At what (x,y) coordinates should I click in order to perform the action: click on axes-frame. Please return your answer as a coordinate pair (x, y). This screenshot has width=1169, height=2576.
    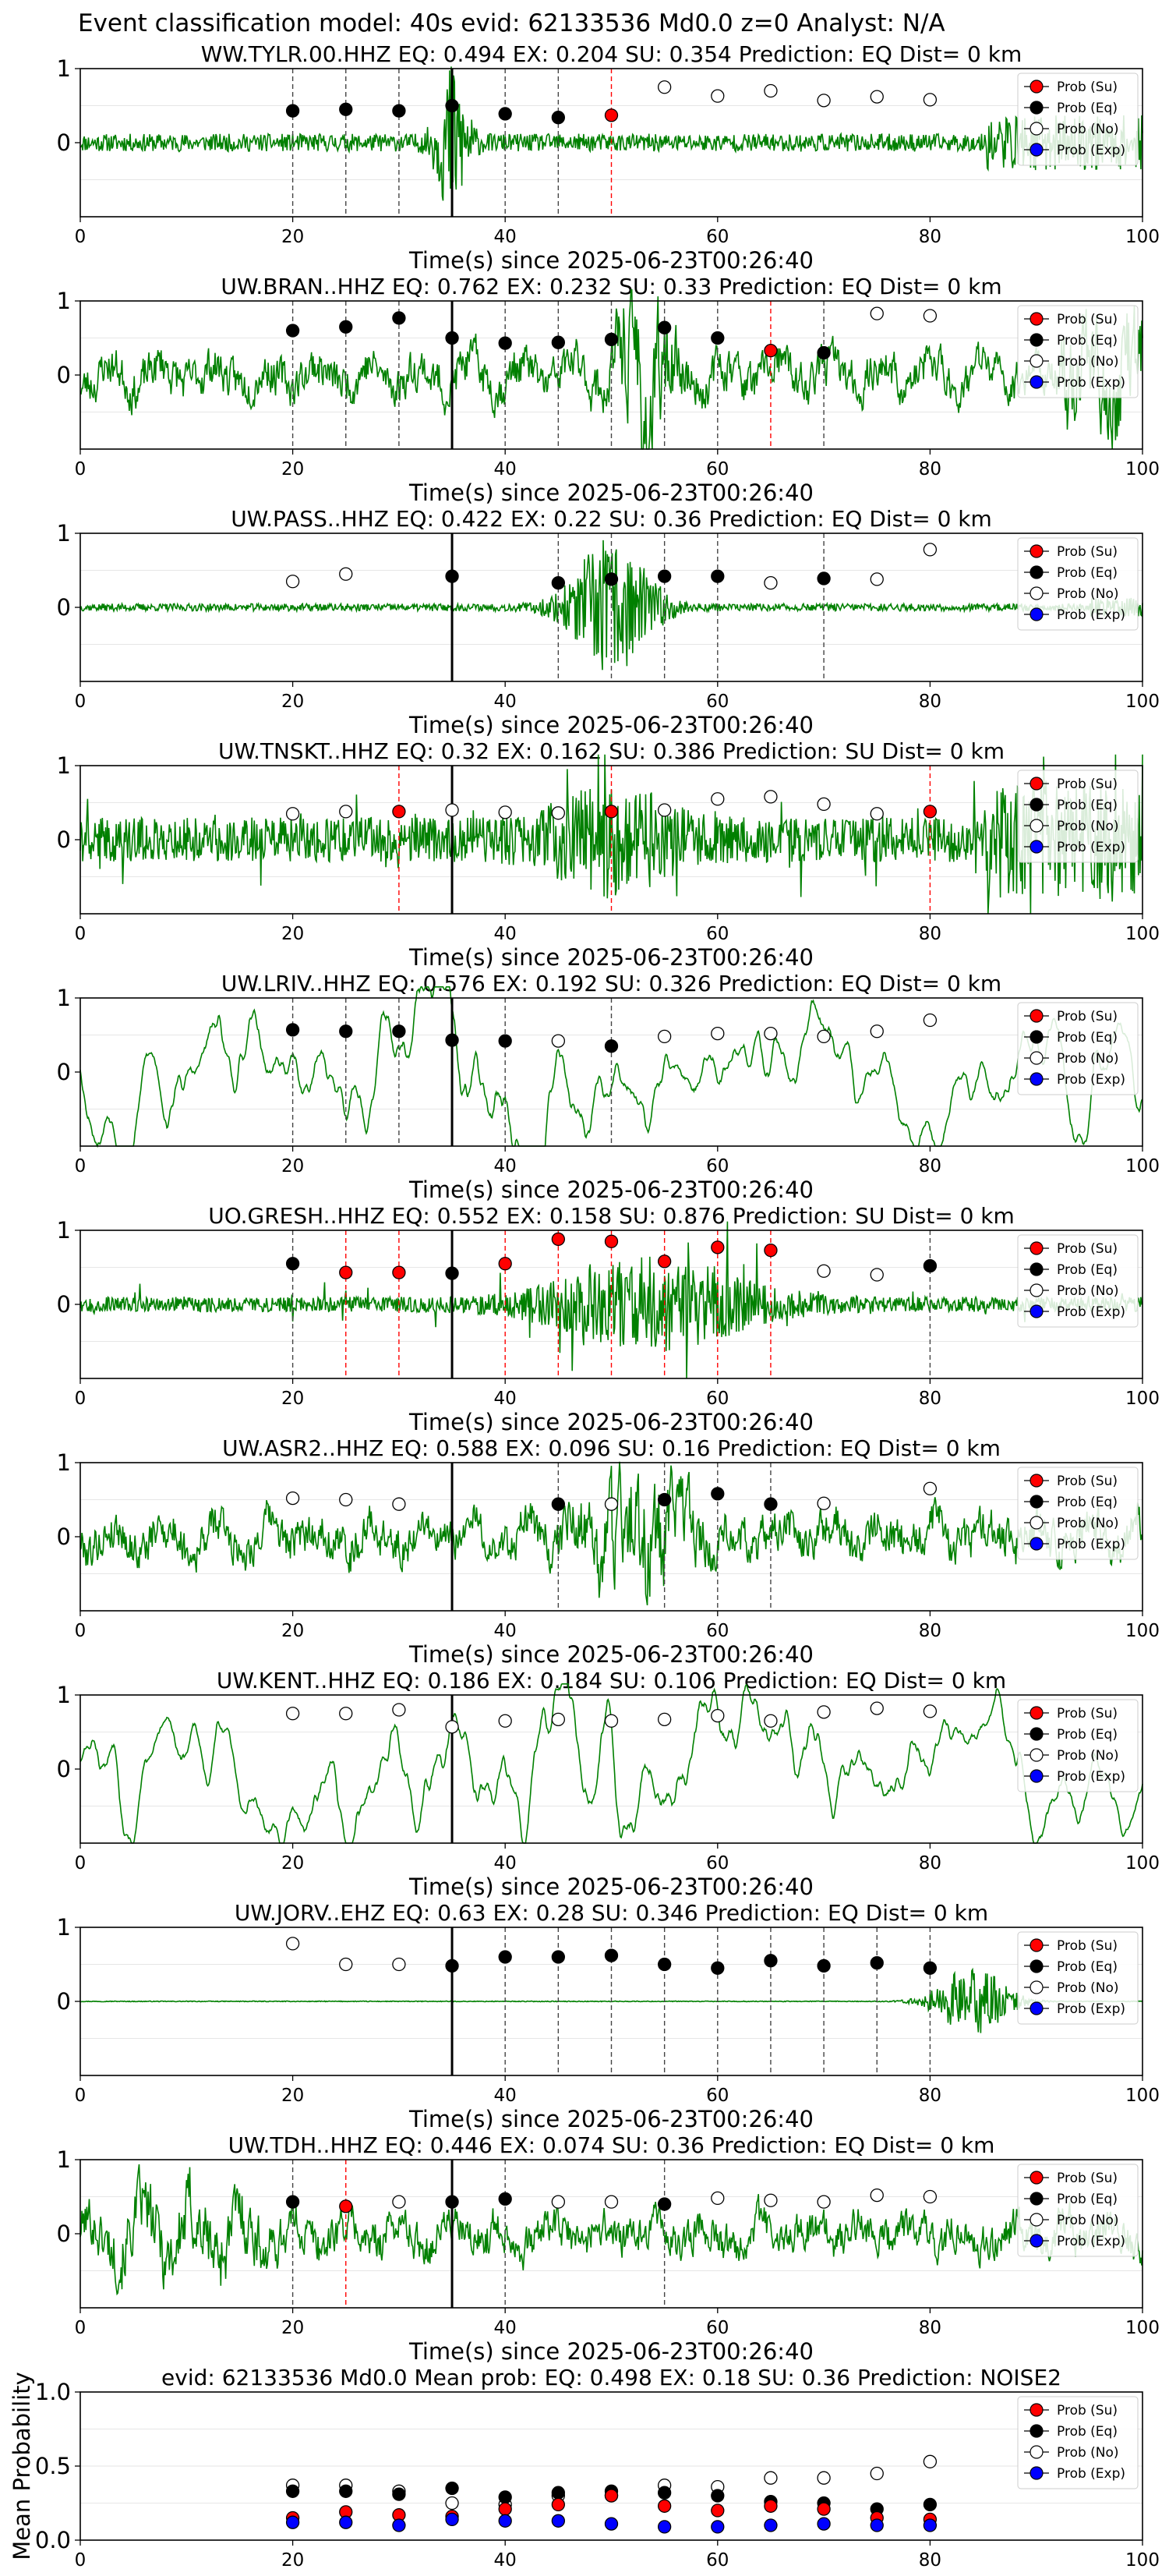
    Looking at the image, I should click on (611, 1537).